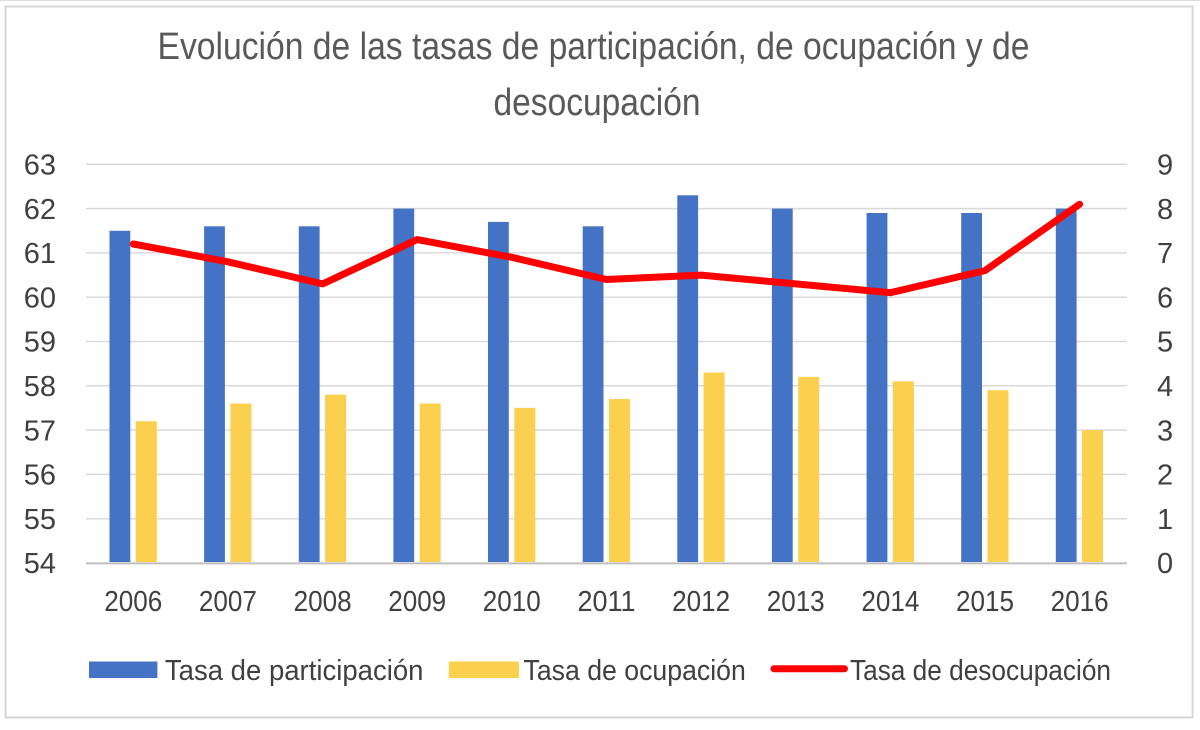  Describe the element at coordinates (417, 602) in the screenshot. I see `svg-text: 2009` at that location.